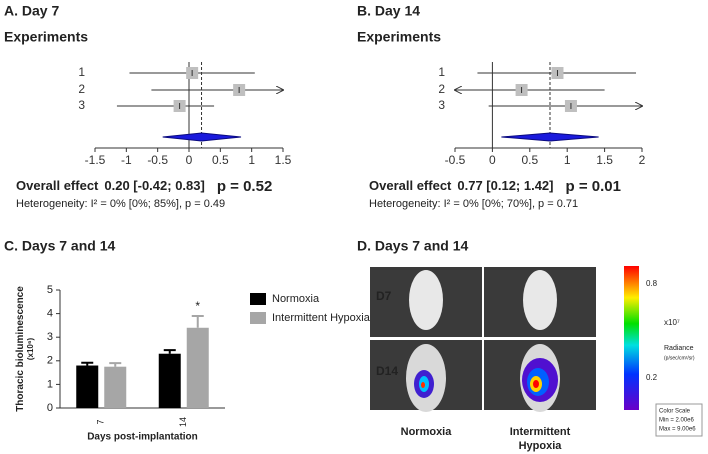 The height and width of the screenshot is (454, 708). I want to click on x-tick-label: -1.5, so click(95, 160).